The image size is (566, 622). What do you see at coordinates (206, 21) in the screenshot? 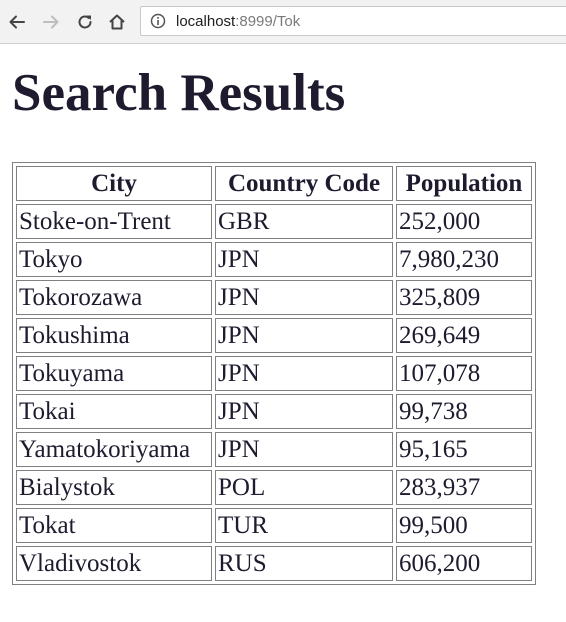
I see `url-host: localhost` at bounding box center [206, 21].